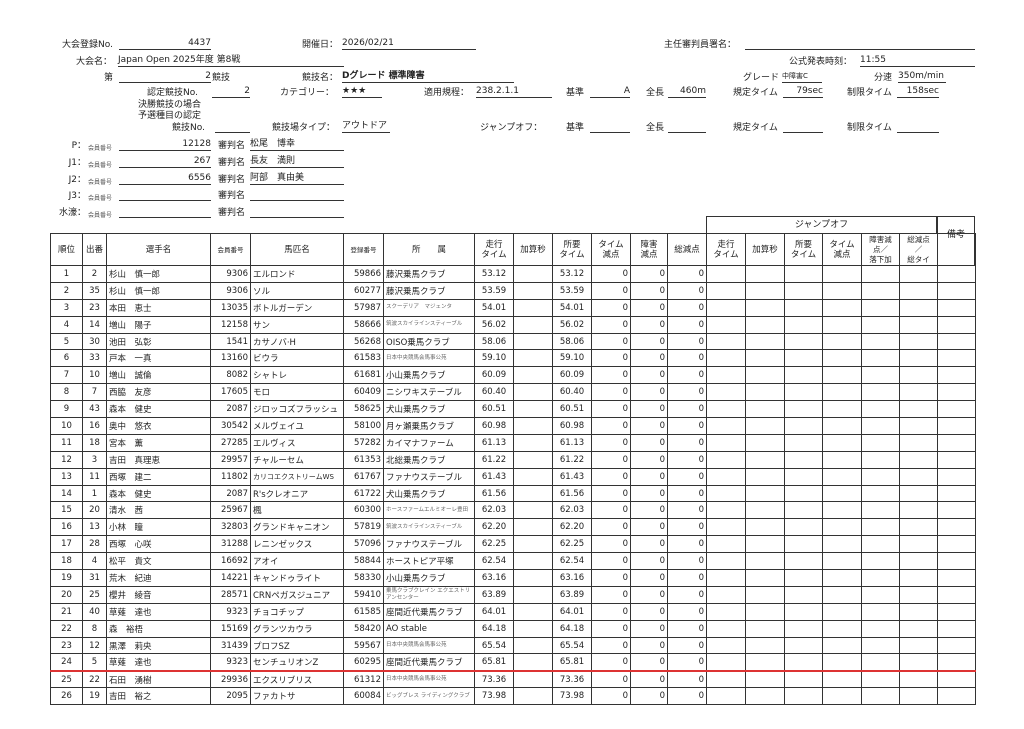 This screenshot has width=1024, height=729. Describe the element at coordinates (802, 77) in the screenshot. I see `grade: 中障害C` at that location.